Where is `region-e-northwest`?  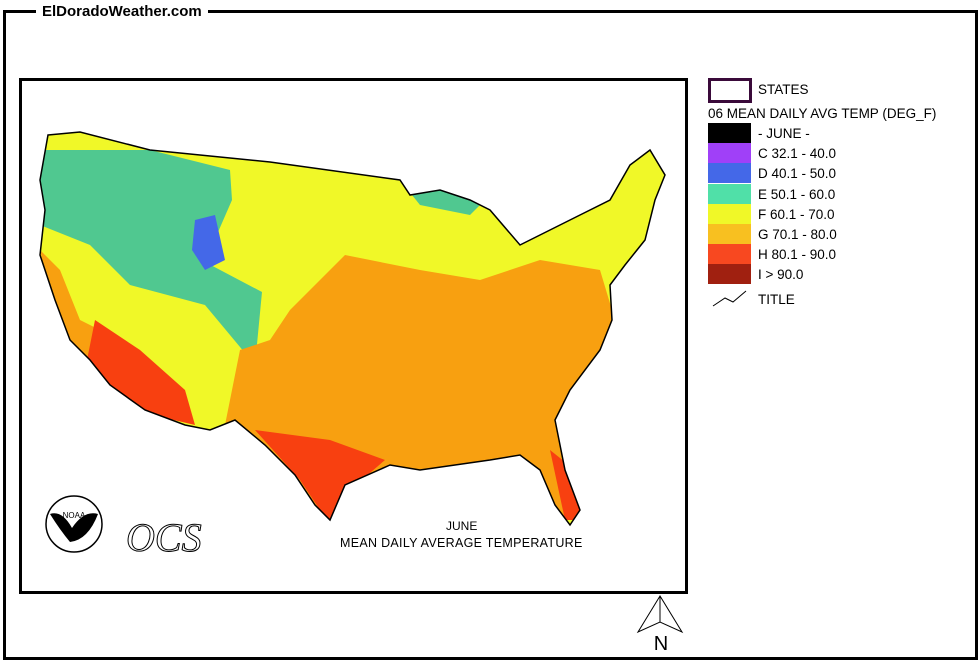
region-e-northwest is located at coordinates (151, 257).